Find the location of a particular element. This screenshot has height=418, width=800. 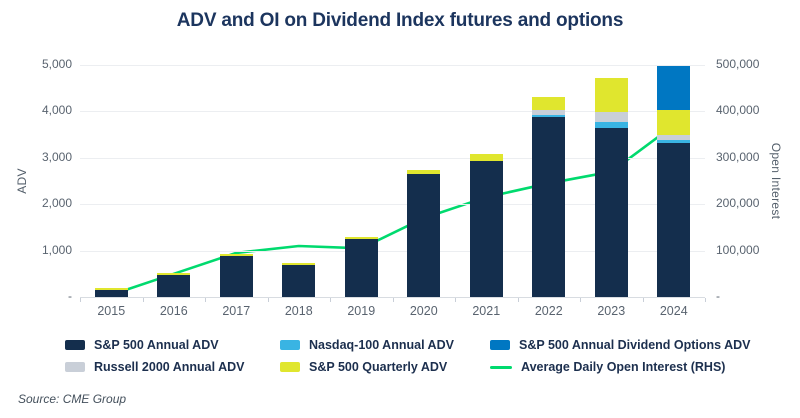

left-axis-tick: 2,000 is located at coordinates (56, 203).